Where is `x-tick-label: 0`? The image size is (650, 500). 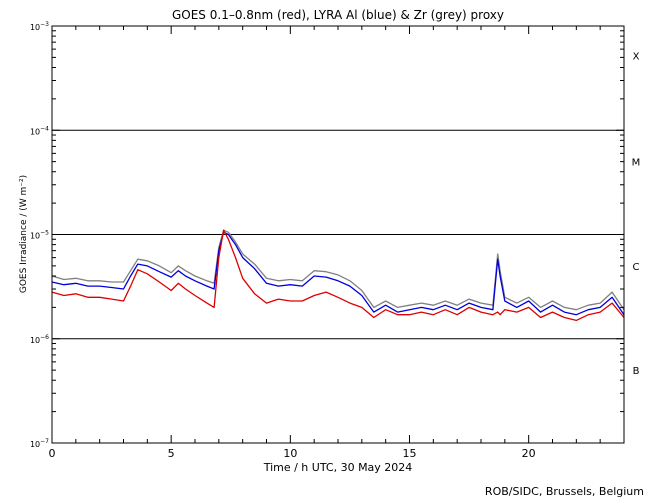
x-tick-label: 0 is located at coordinates (52, 453).